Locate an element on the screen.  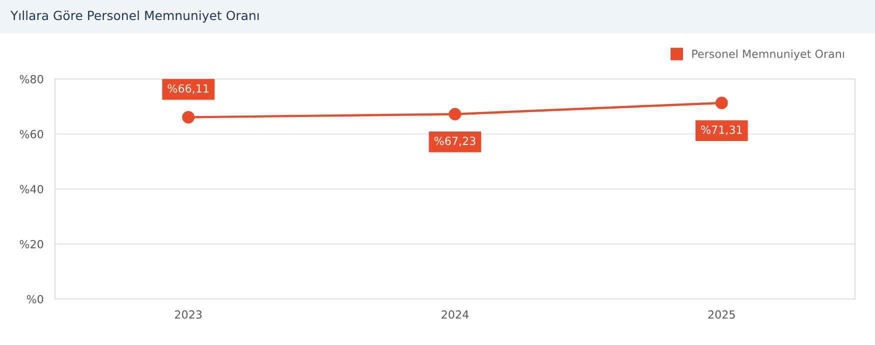
data-label: %71,31 is located at coordinates (721, 130).